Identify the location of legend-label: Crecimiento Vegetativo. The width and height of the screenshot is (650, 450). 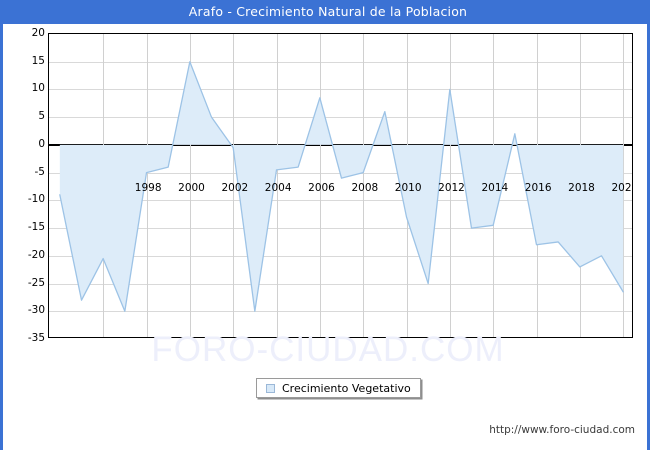
(346, 388).